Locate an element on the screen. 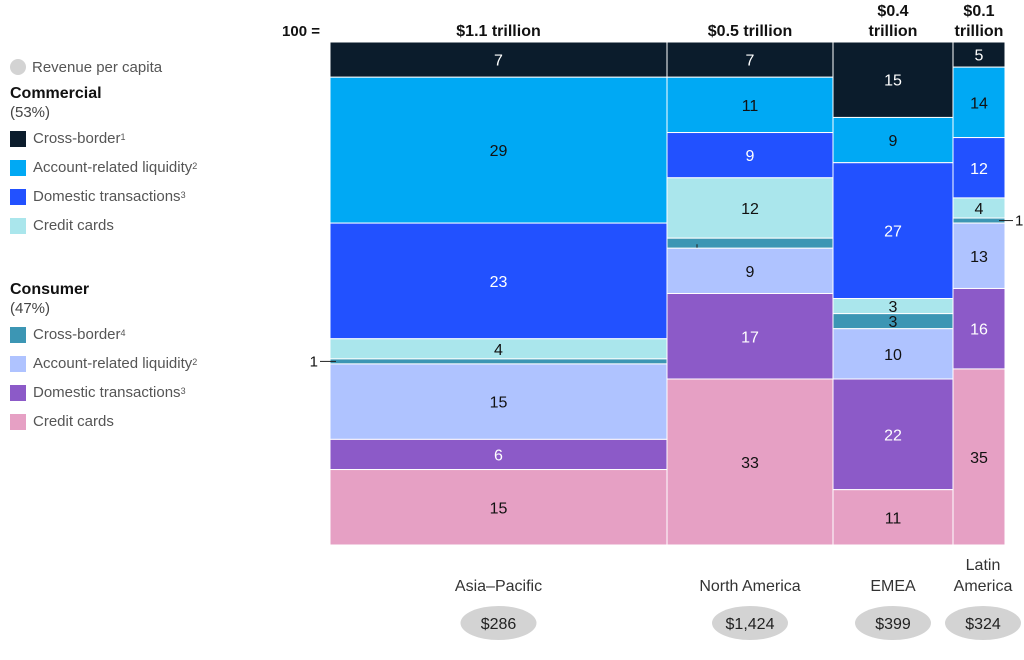 This screenshot has height=660, width=1024. data-label: 17 is located at coordinates (750, 337).